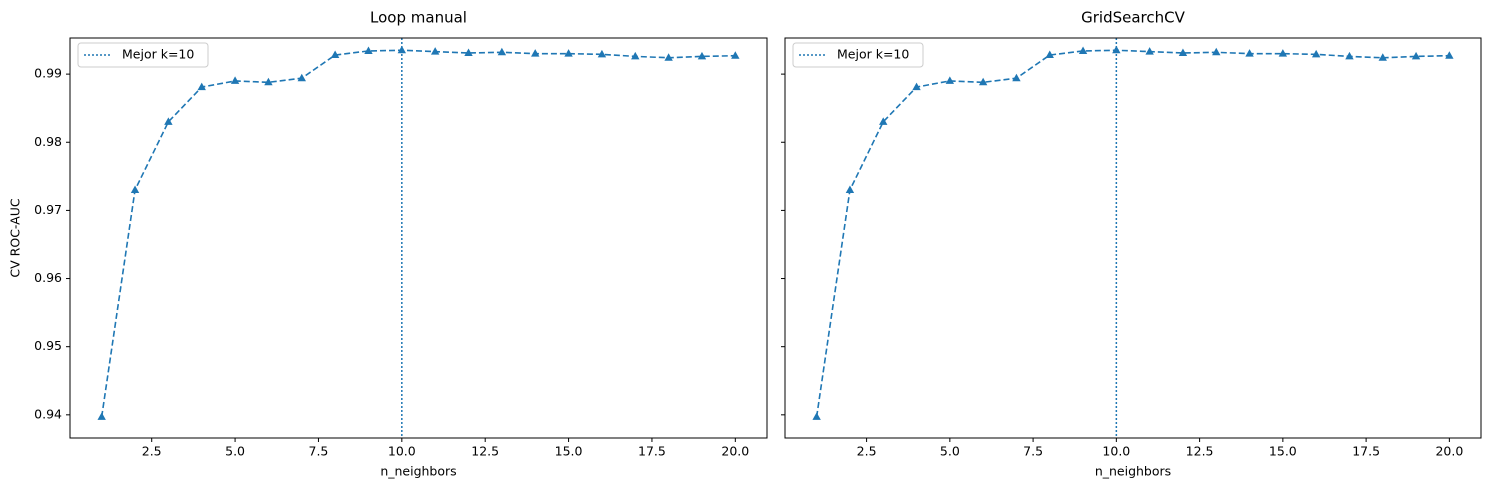 The height and width of the screenshot is (490, 1489). Describe the element at coordinates (48, 345) in the screenshot. I see `y-tick-label: 0.95` at that location.